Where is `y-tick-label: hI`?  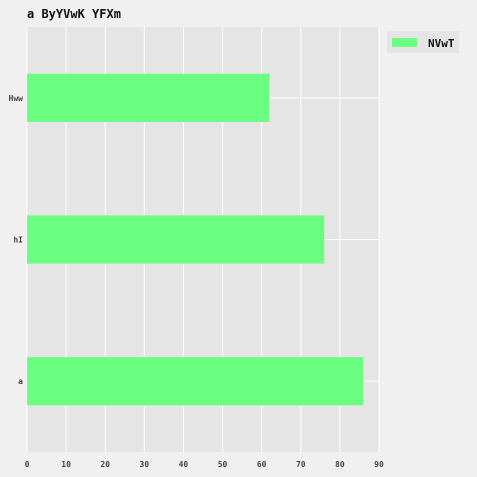 y-tick-label: hI is located at coordinates (18, 240).